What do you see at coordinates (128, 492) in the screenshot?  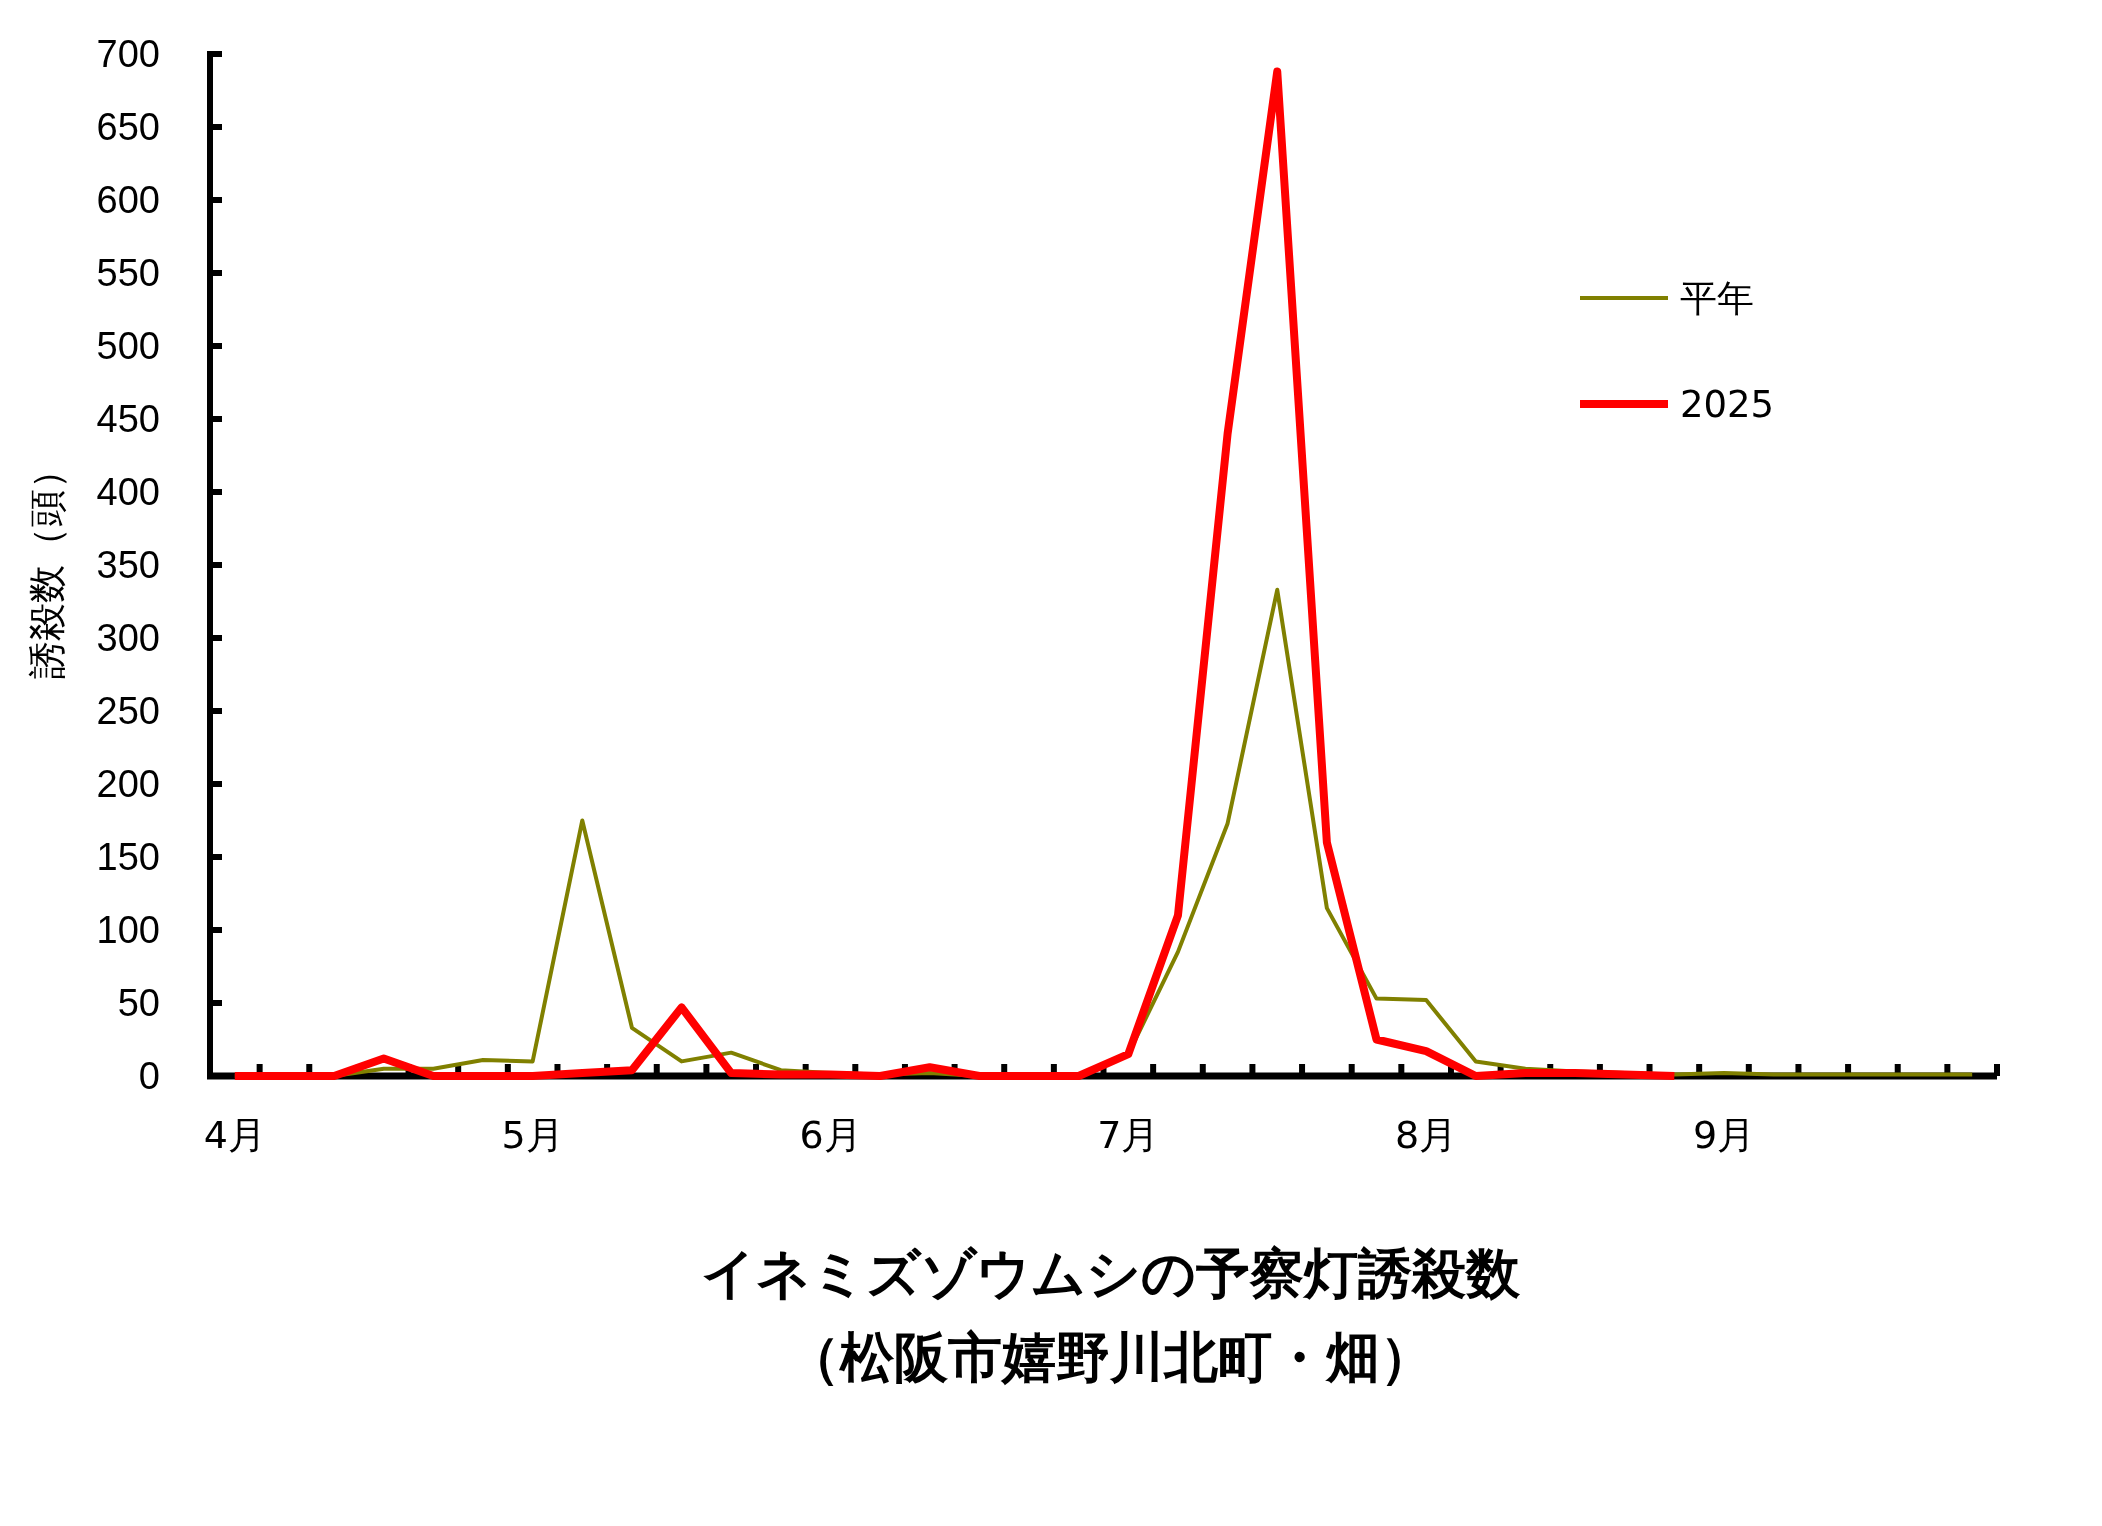 I see `y-tick-label: 400` at bounding box center [128, 492].